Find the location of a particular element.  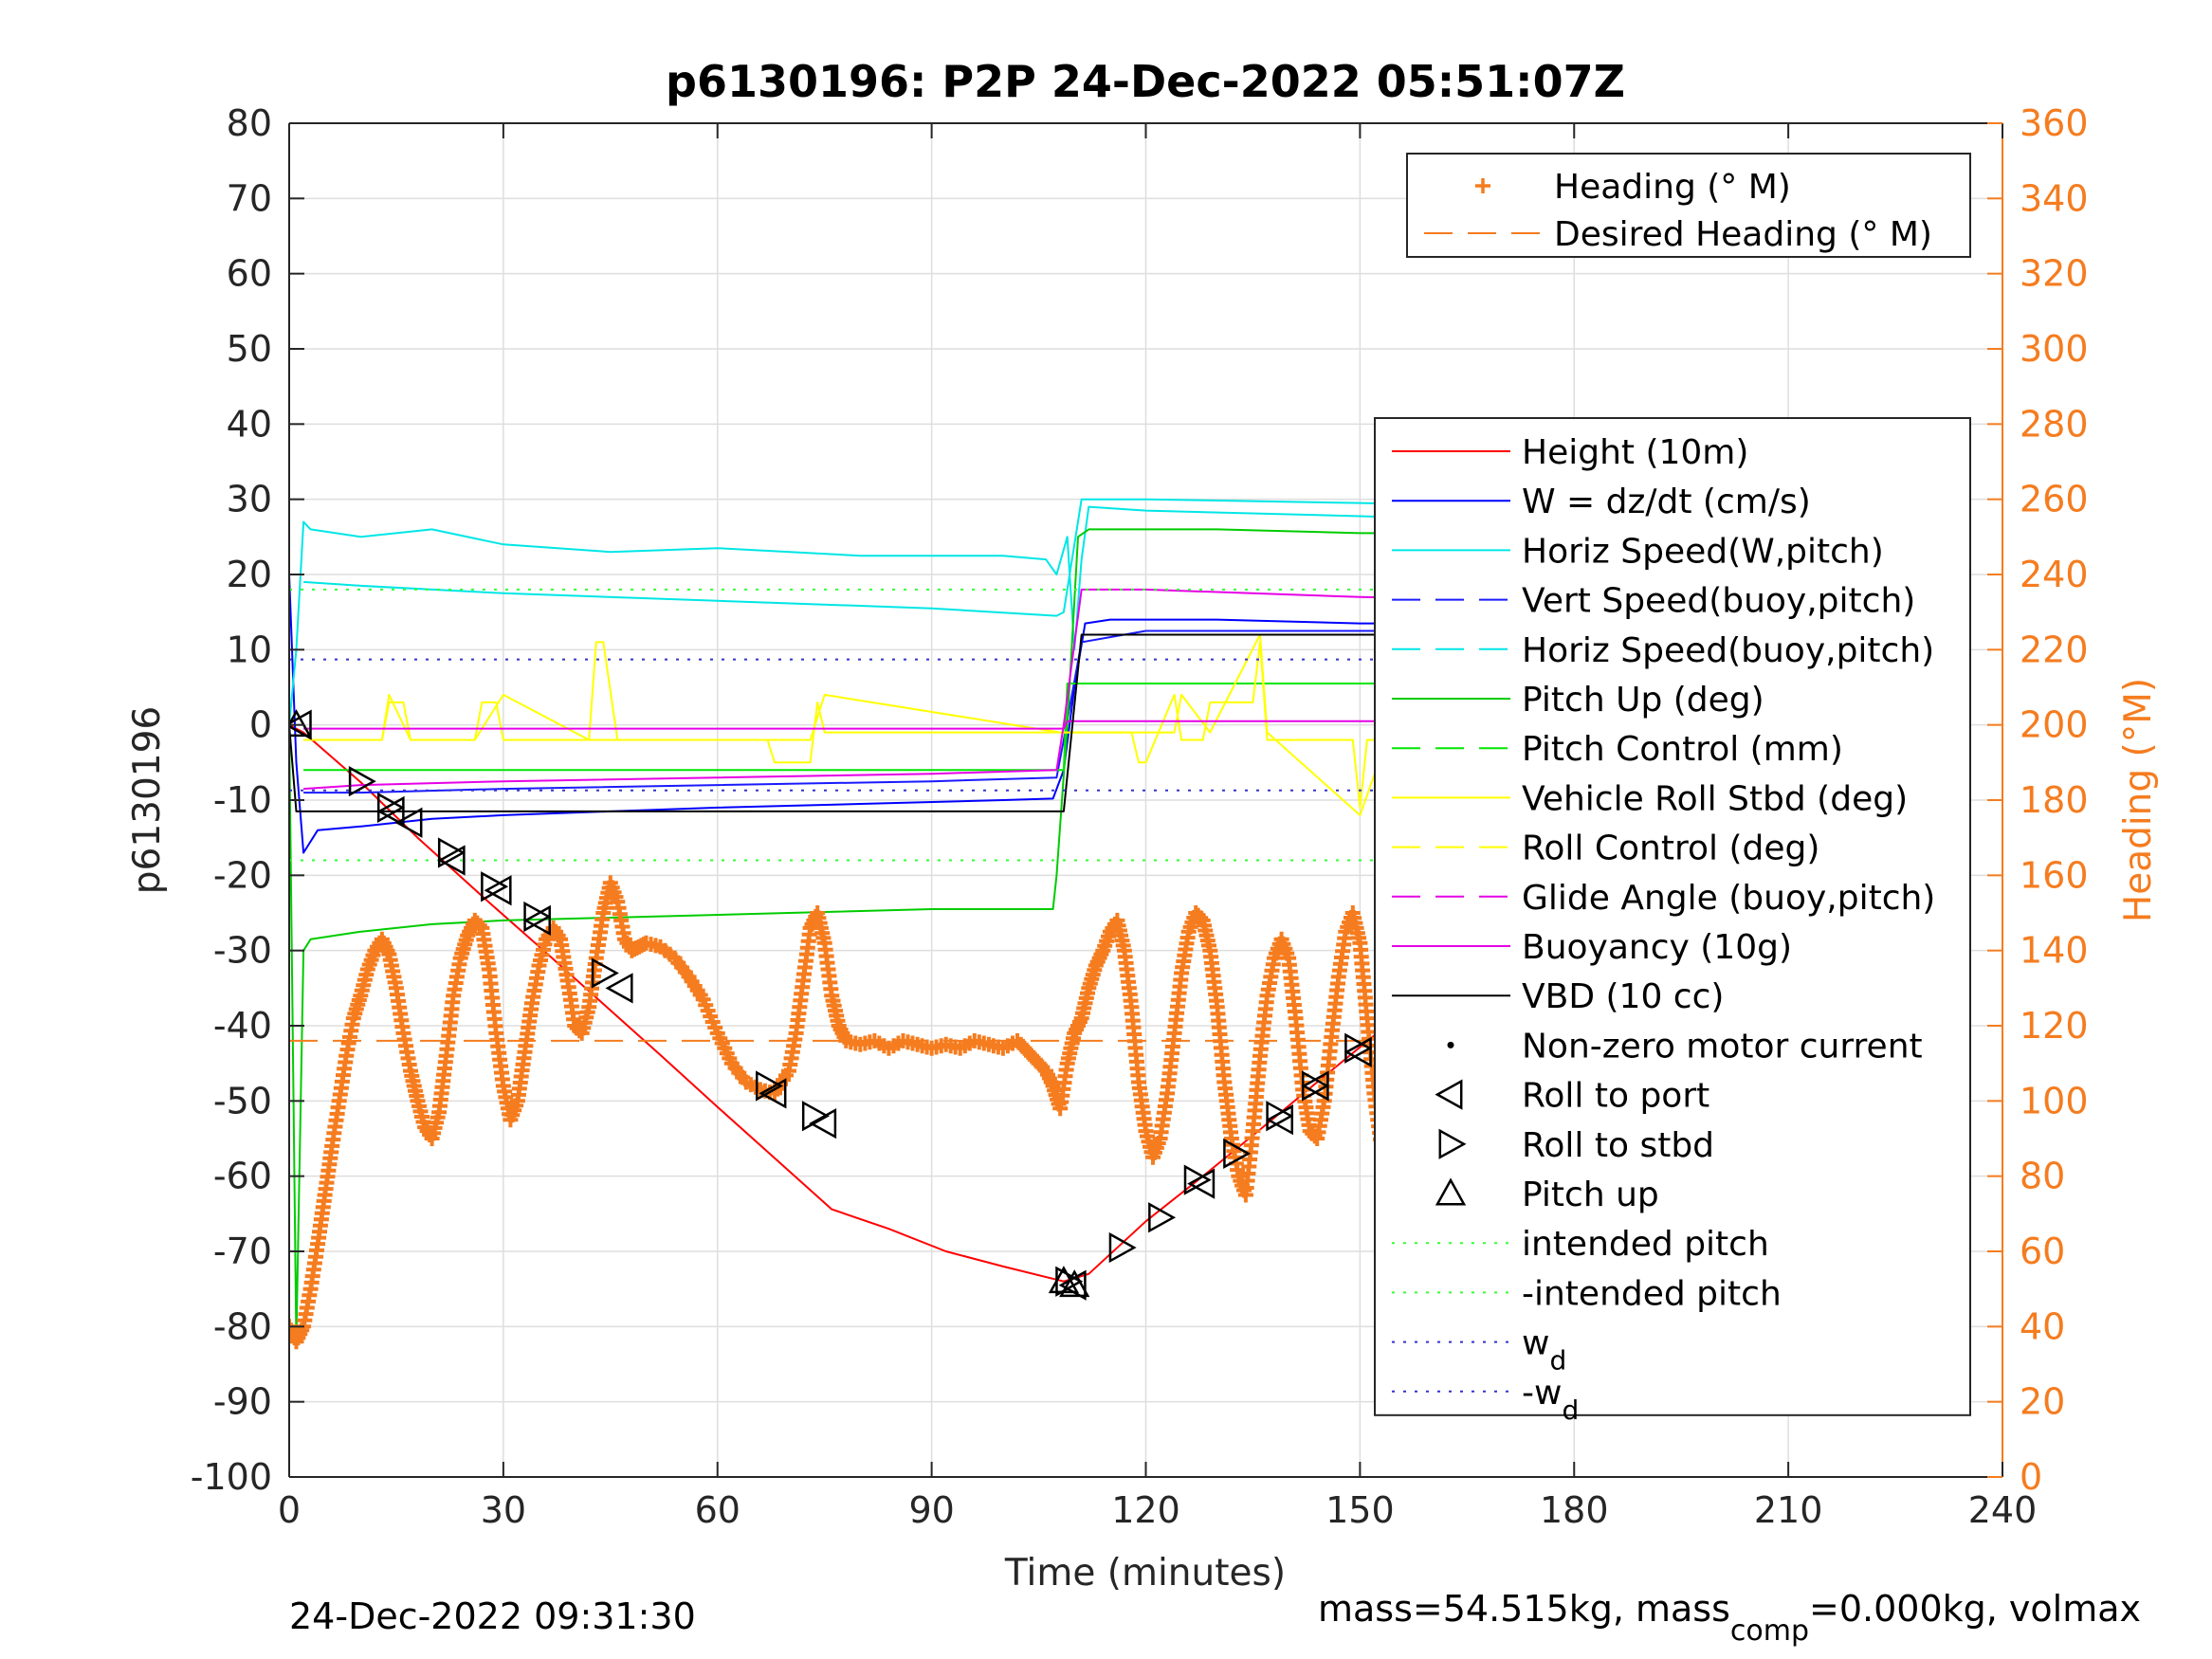

legend-label: Non-zero motor current is located at coordinates (1722, 1046).